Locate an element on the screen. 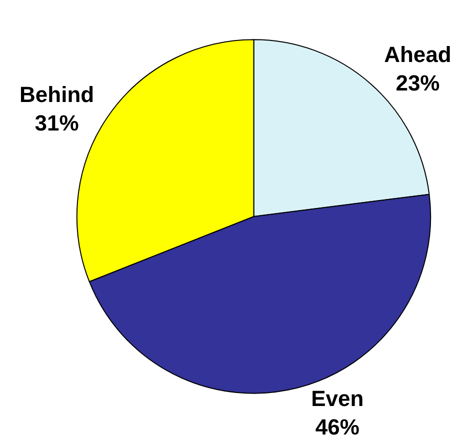 This screenshot has width=471, height=445. data-label: 31% is located at coordinates (56, 123).